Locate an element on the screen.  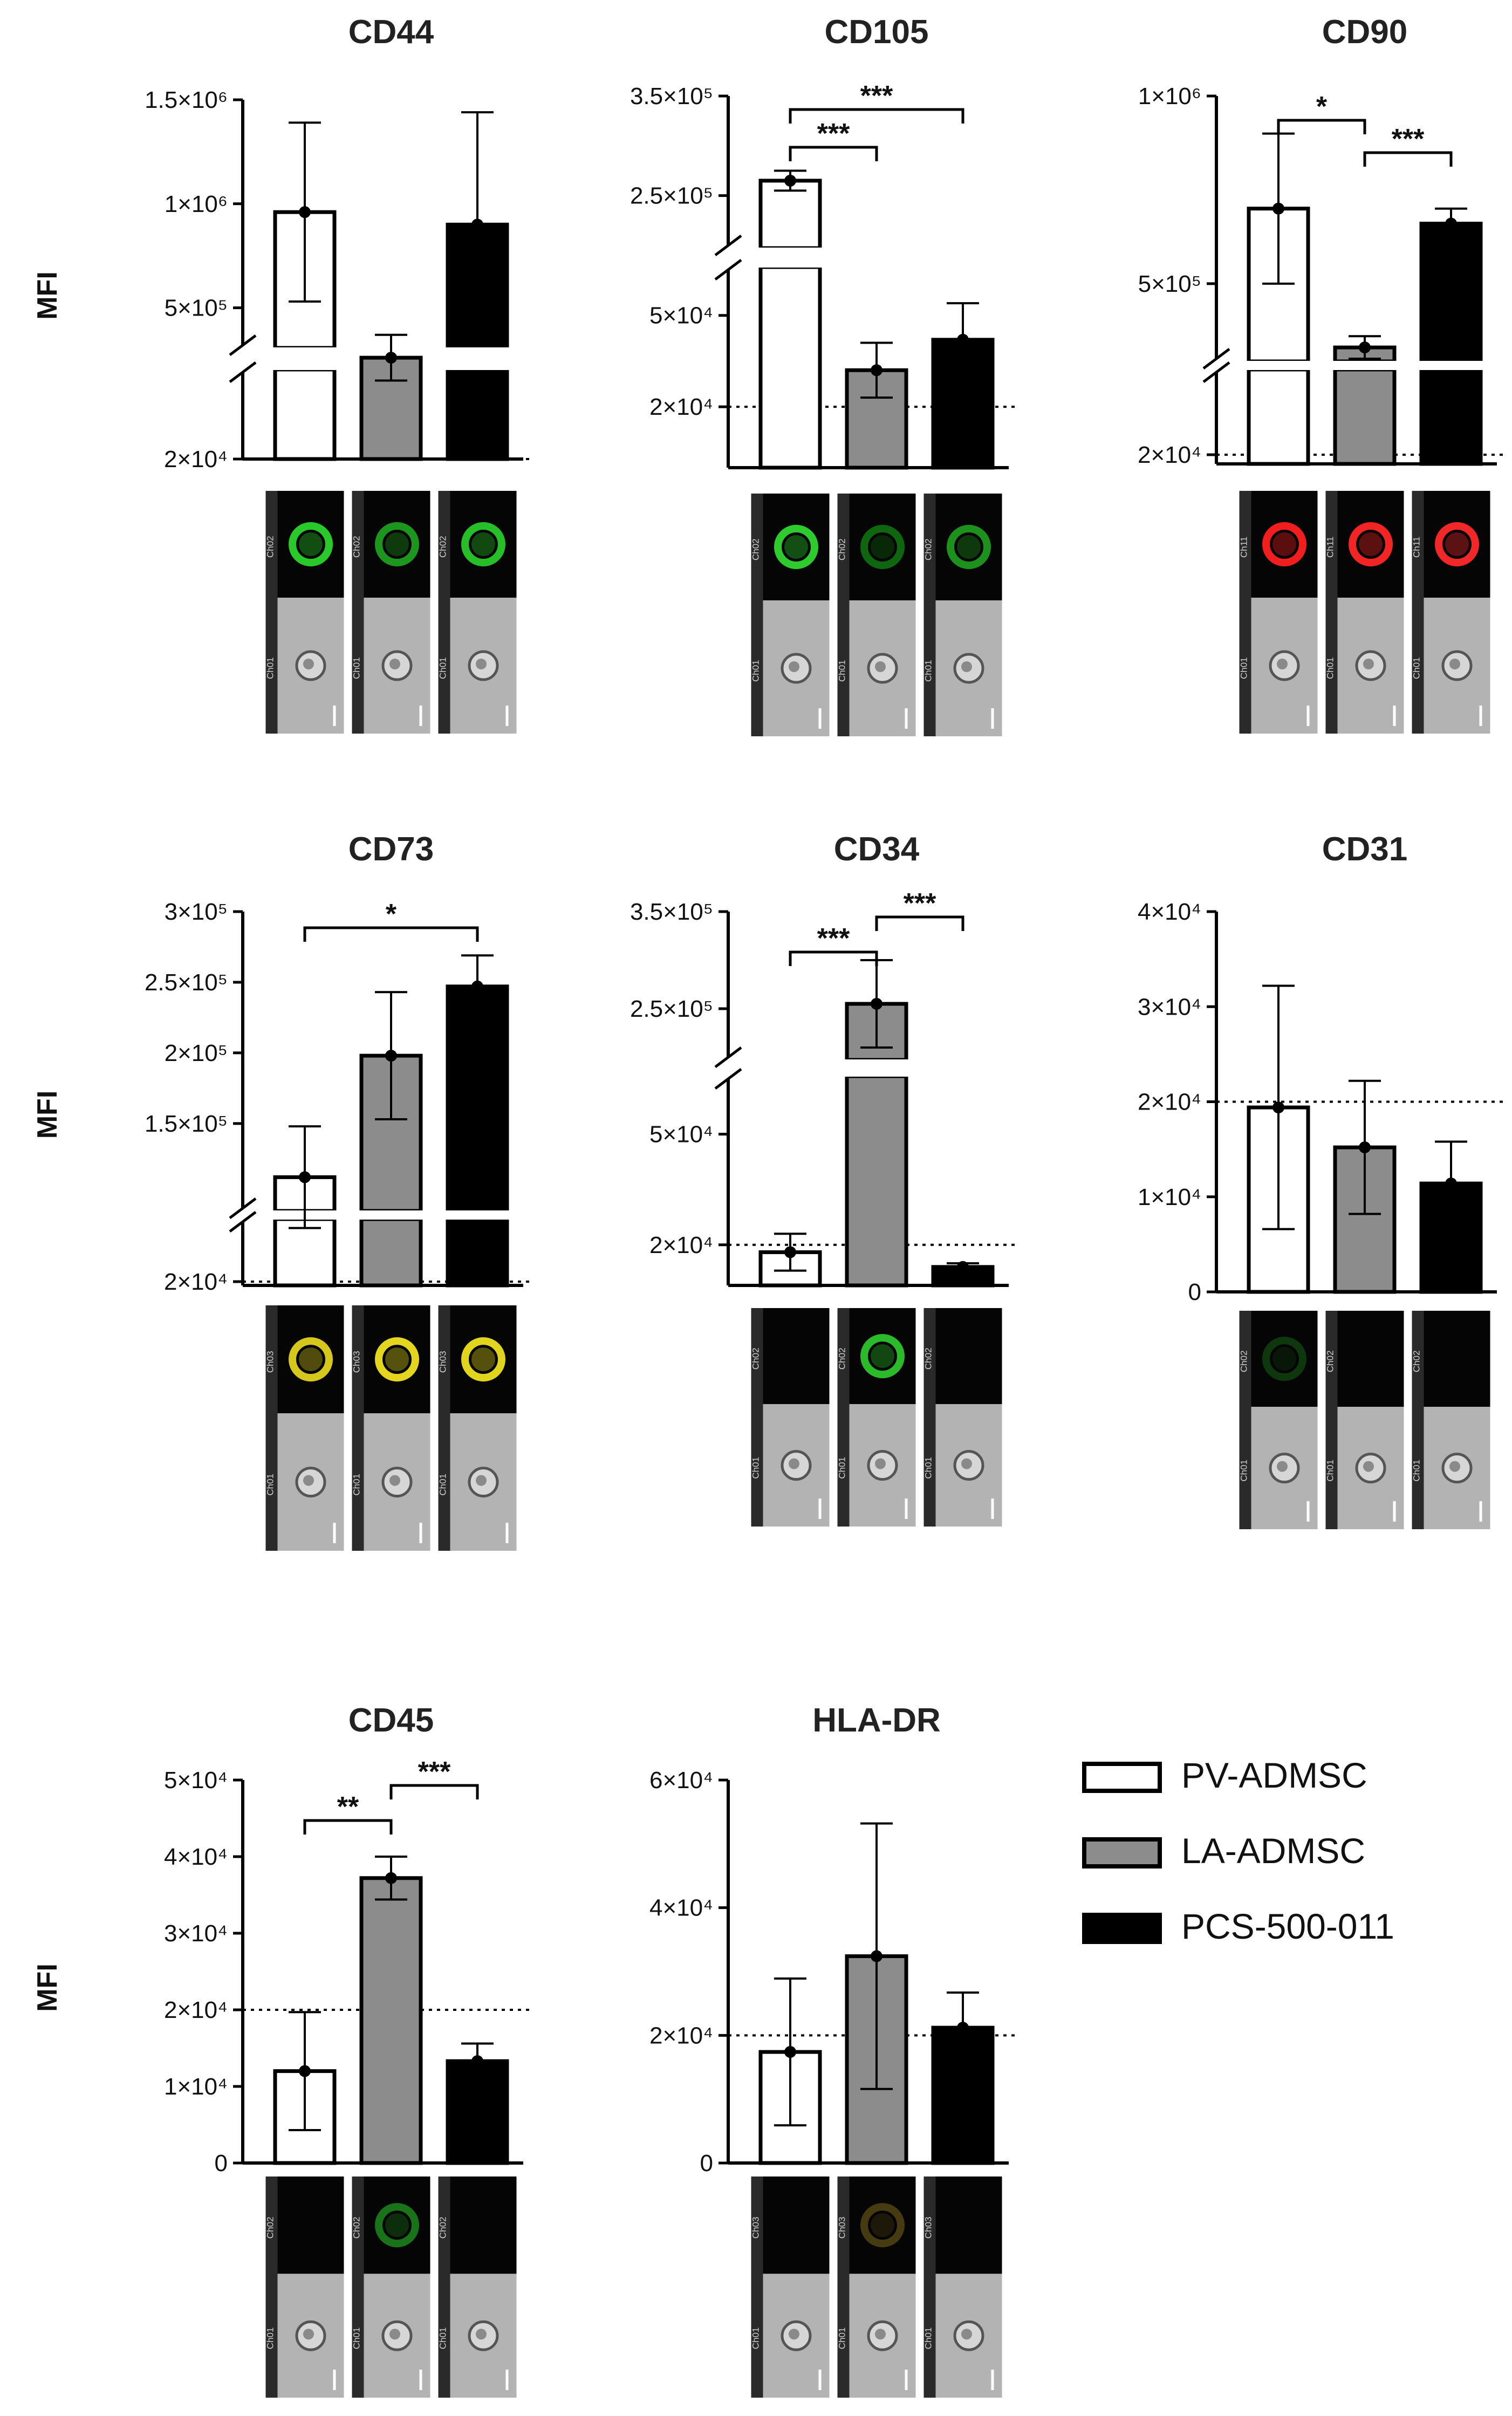
error-bar-cd44-pv-admsc is located at coordinates (305, 212).